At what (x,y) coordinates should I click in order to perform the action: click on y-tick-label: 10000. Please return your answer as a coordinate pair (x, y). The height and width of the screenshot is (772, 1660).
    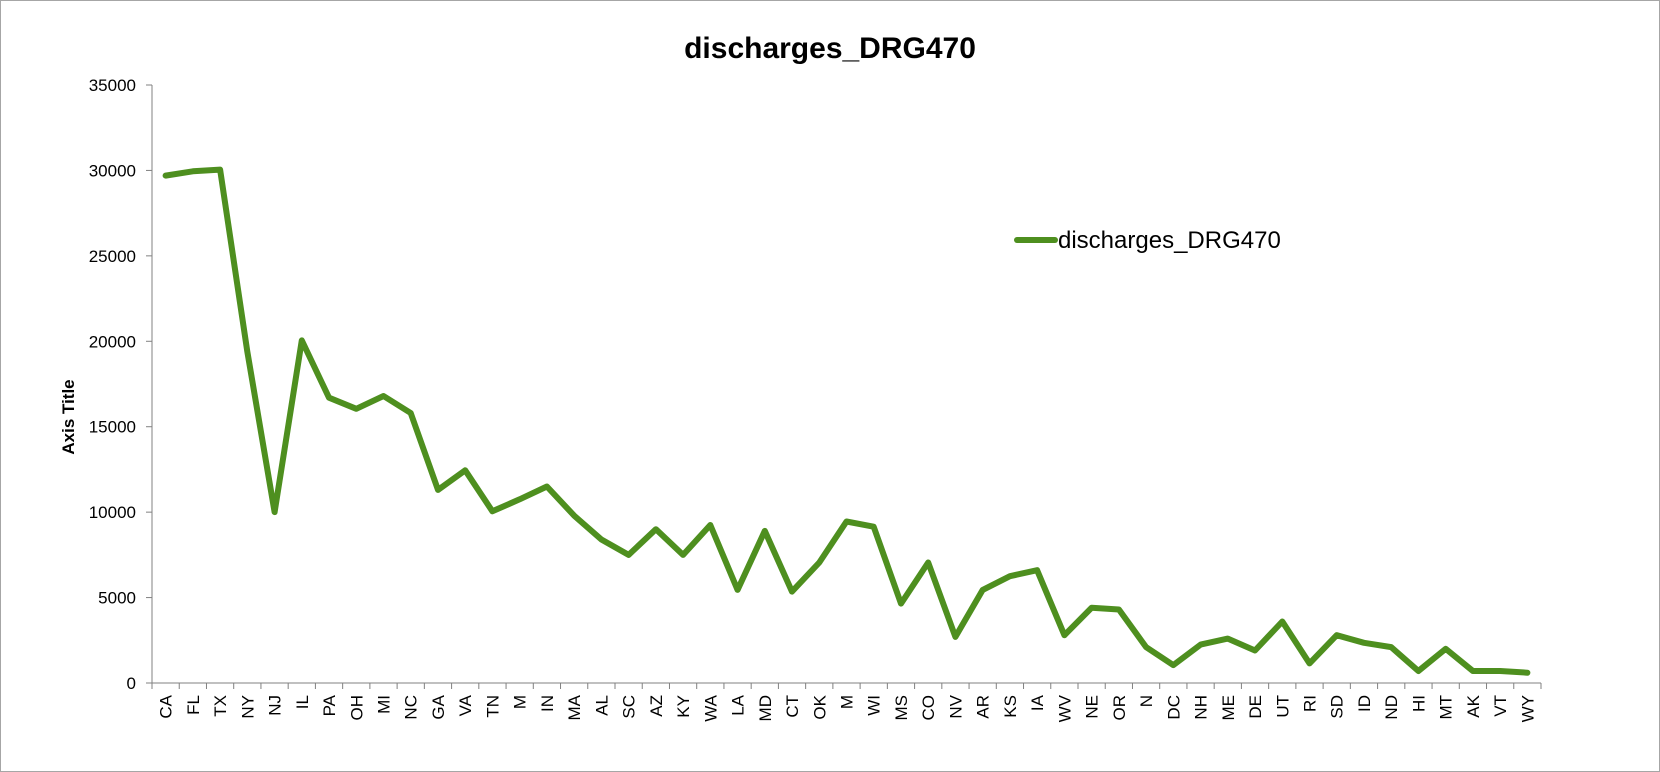
    Looking at the image, I should click on (112, 512).